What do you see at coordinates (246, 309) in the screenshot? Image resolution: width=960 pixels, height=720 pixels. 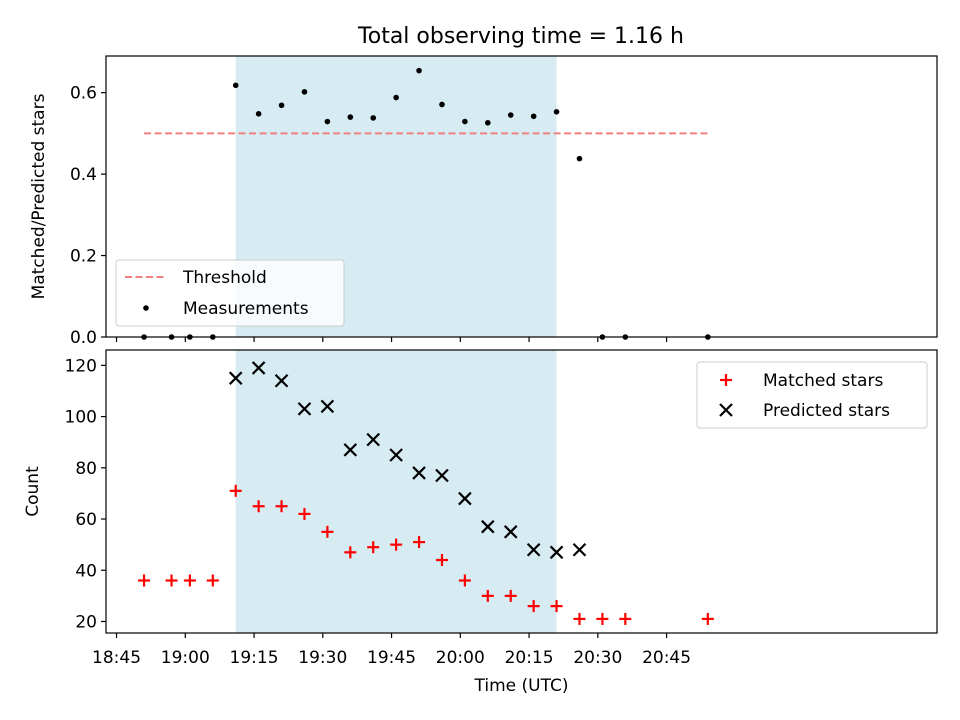 I see `legend-measurements-label: Measurements` at bounding box center [246, 309].